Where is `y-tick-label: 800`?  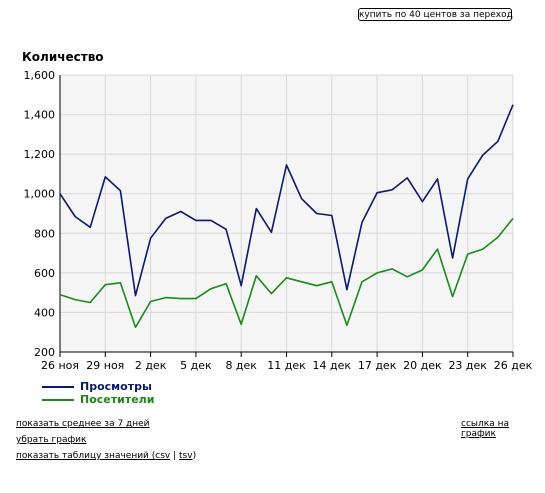
y-tick-label: 800 is located at coordinates (44, 233).